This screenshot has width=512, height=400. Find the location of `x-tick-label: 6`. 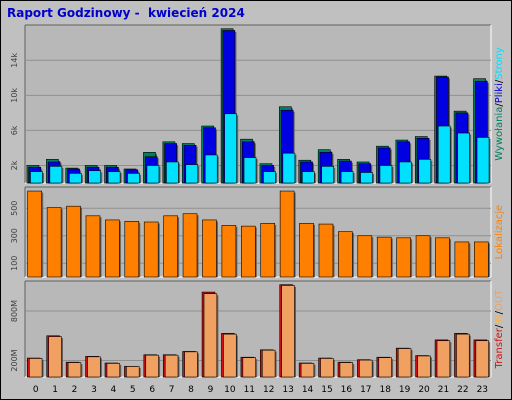

x-tick-label: 6 is located at coordinates (152, 390).